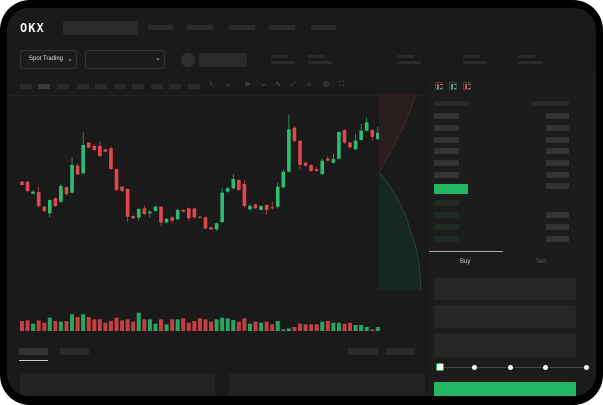 The image size is (603, 405). I want to click on tab-buy-label: Buy, so click(465, 262).